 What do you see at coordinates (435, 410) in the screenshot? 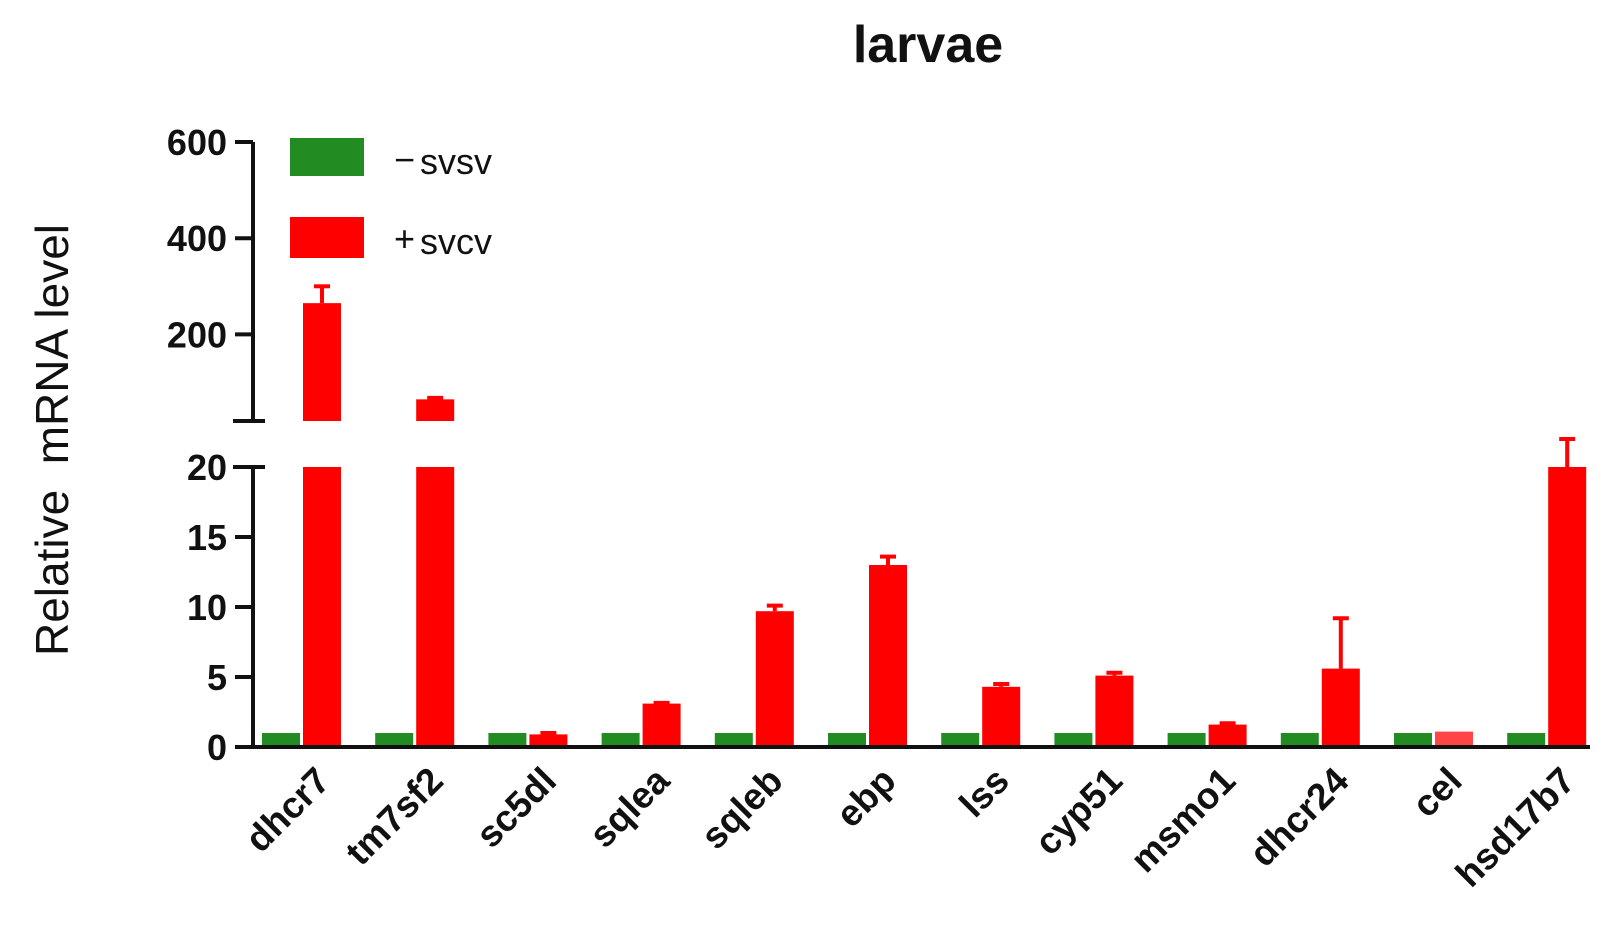
I see `bar-svcv-tm7sf2-upper` at bounding box center [435, 410].